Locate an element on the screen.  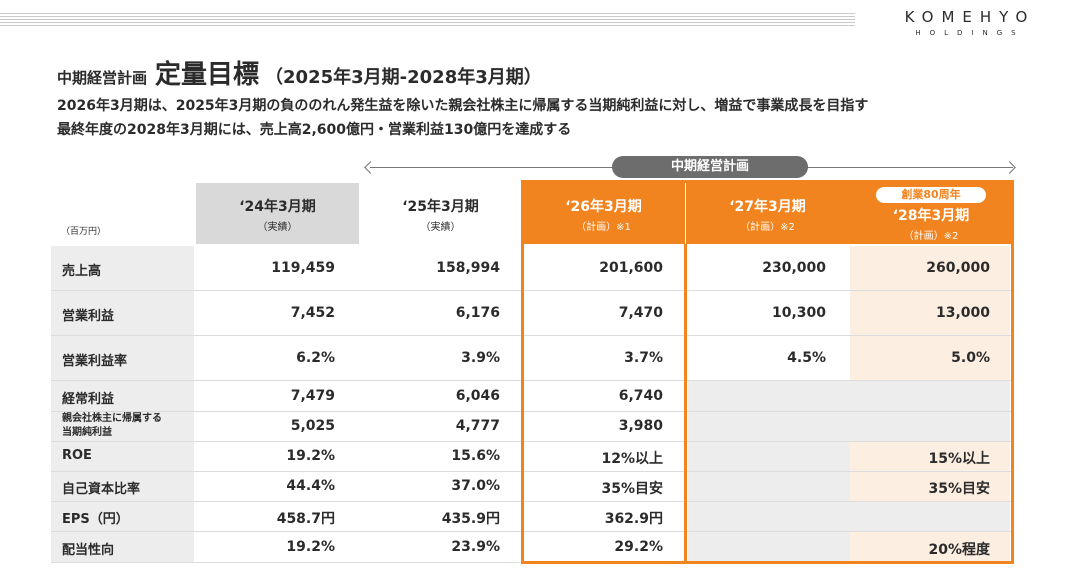
company-logo: KOMEHYO HOLDINGS is located at coordinates (970, 22).